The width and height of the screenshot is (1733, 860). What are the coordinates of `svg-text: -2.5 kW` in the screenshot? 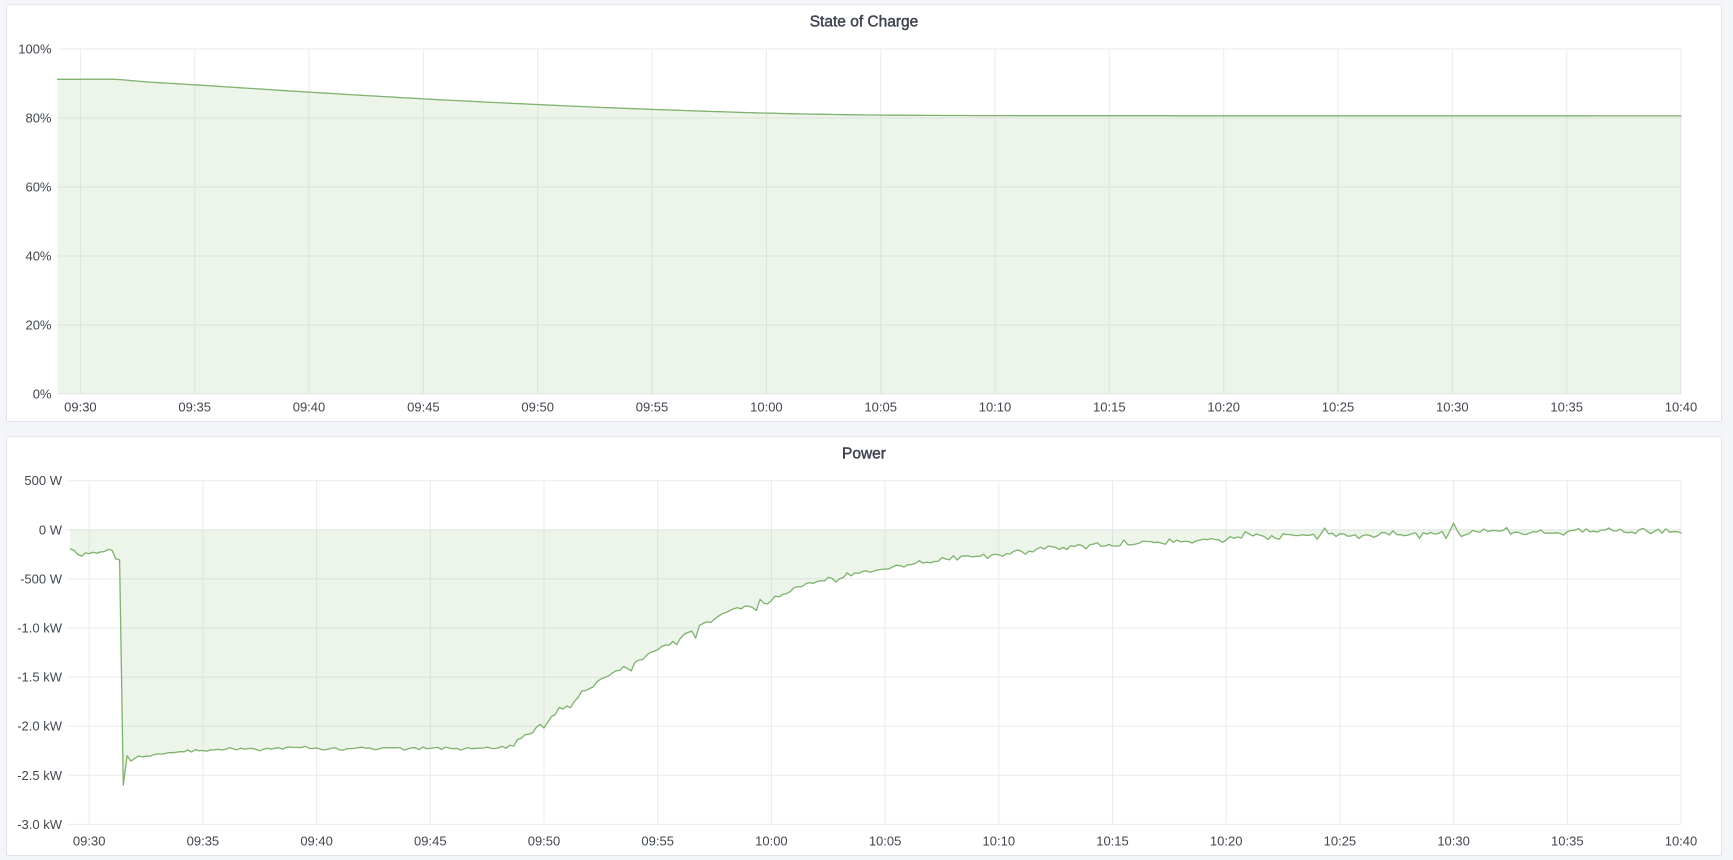 It's located at (40, 775).